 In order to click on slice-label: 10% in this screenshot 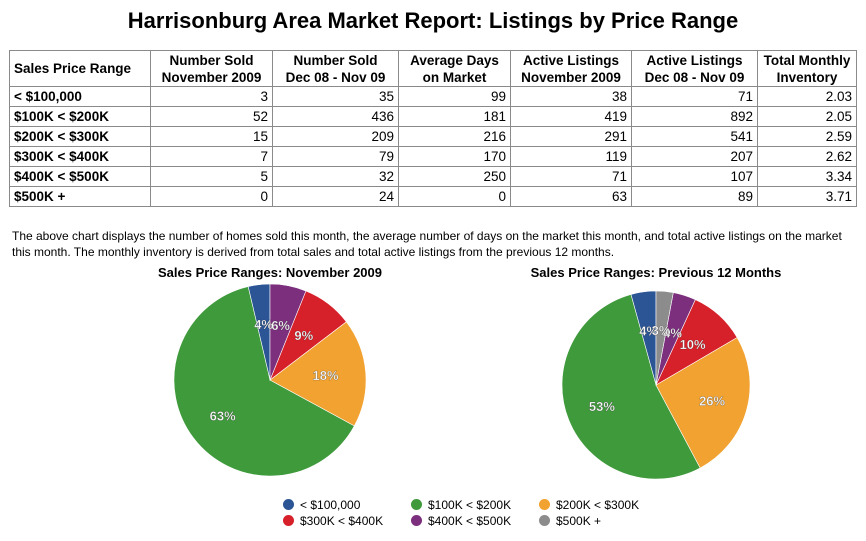, I will do `click(693, 344)`.